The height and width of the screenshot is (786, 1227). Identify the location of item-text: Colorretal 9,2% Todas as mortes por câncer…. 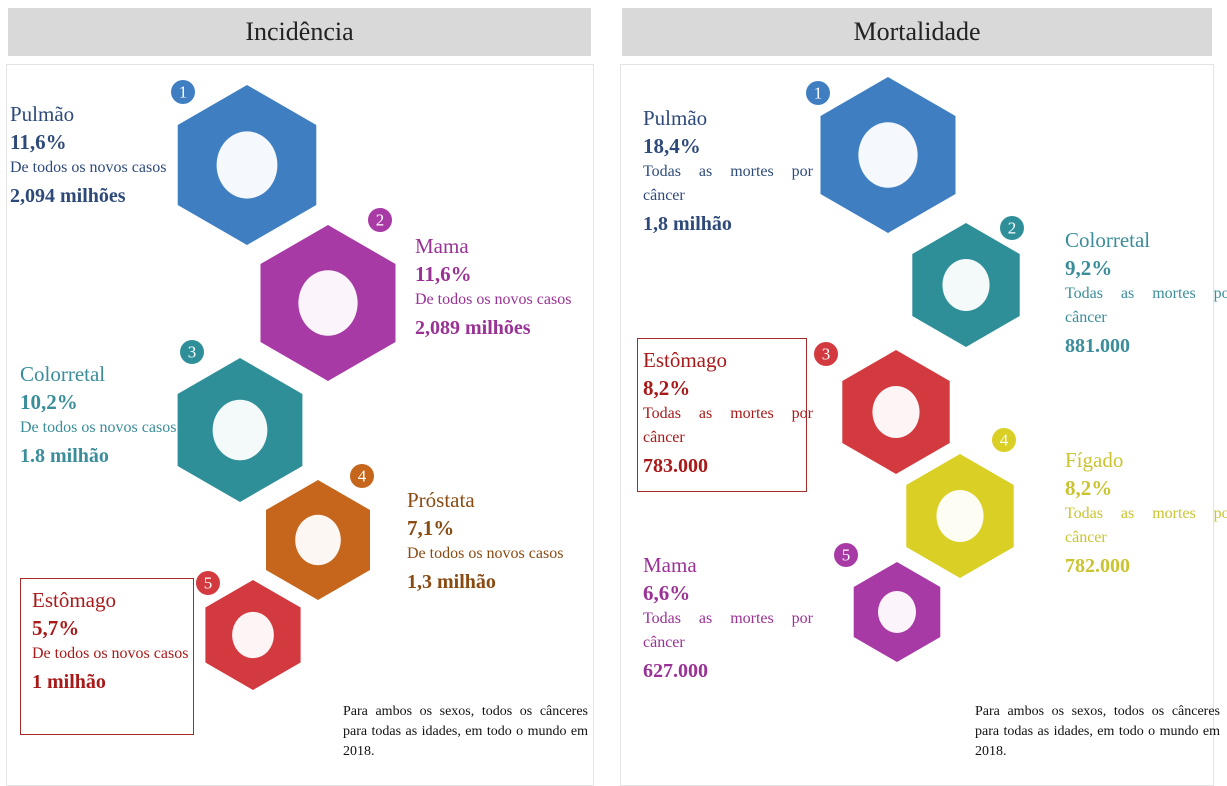
(1146, 294).